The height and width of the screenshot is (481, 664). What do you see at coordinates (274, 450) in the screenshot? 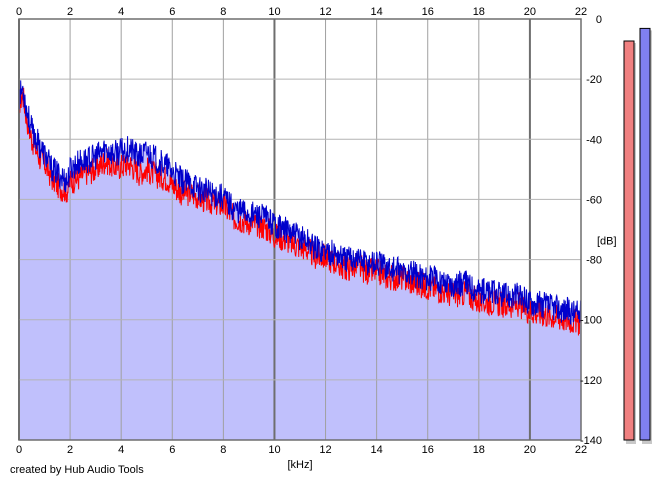
I see `x-tick-label-bottom: 10` at bounding box center [274, 450].